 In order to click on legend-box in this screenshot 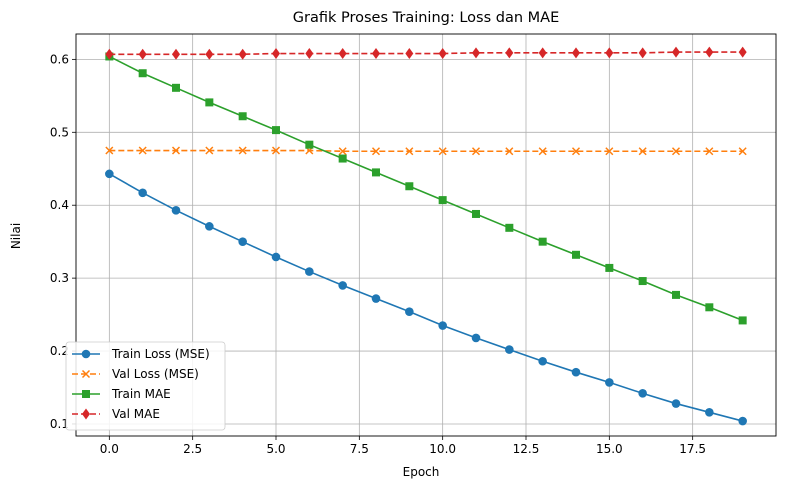, I will do `click(145, 386)`.